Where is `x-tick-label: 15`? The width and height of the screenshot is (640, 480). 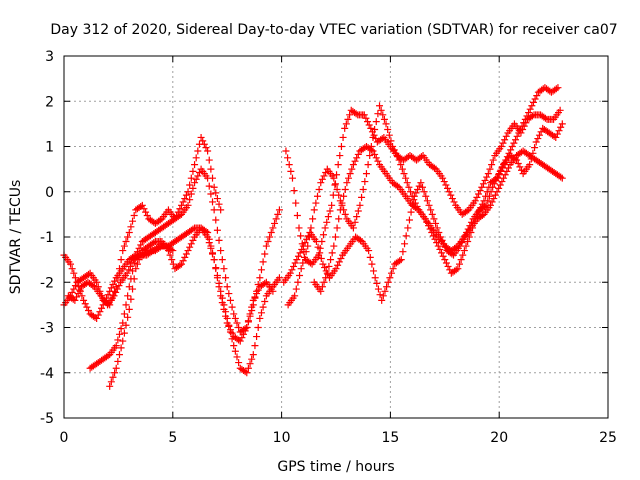
x-tick-label: 15 is located at coordinates (390, 438).